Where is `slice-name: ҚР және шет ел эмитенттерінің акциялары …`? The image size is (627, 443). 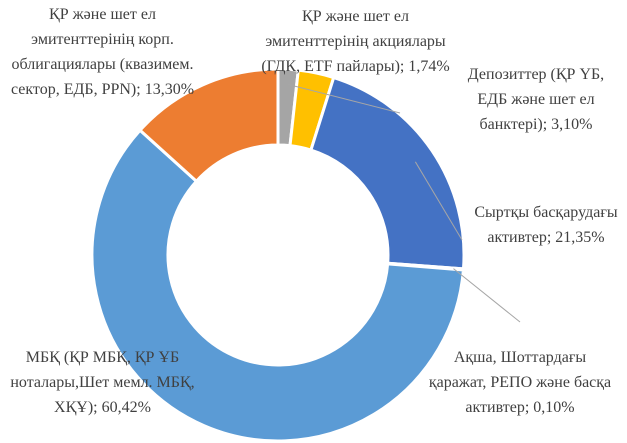 slice-name: ҚР және шет ел эмитенттерінің акциялары … is located at coordinates (353, 41).